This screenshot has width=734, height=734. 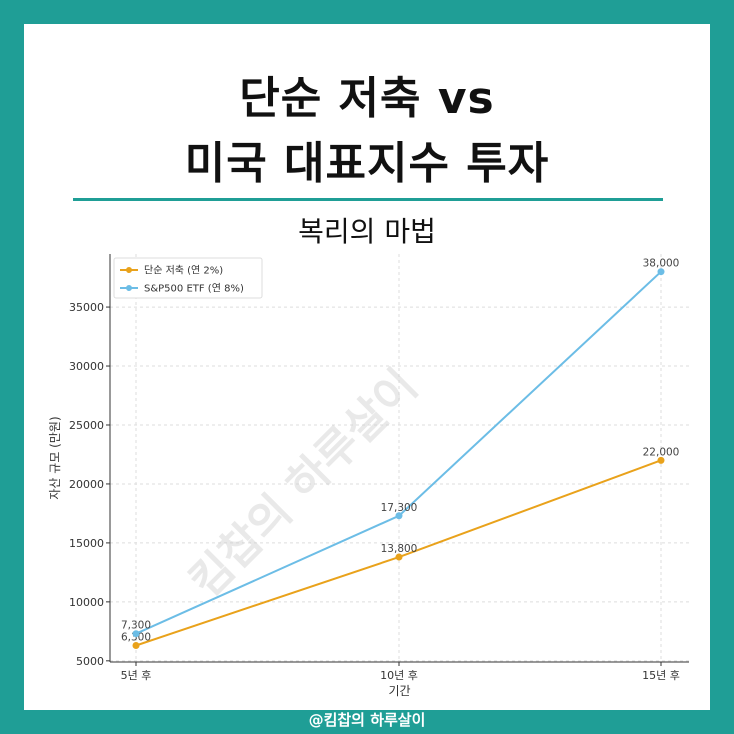 What do you see at coordinates (399, 508) in the screenshot?
I see `data-label: 17,300` at bounding box center [399, 508].